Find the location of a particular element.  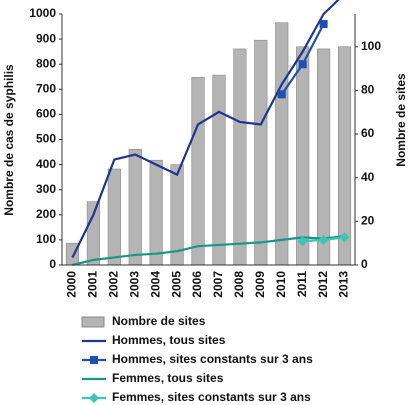

y-tick-label: 800 is located at coordinates (46, 63).